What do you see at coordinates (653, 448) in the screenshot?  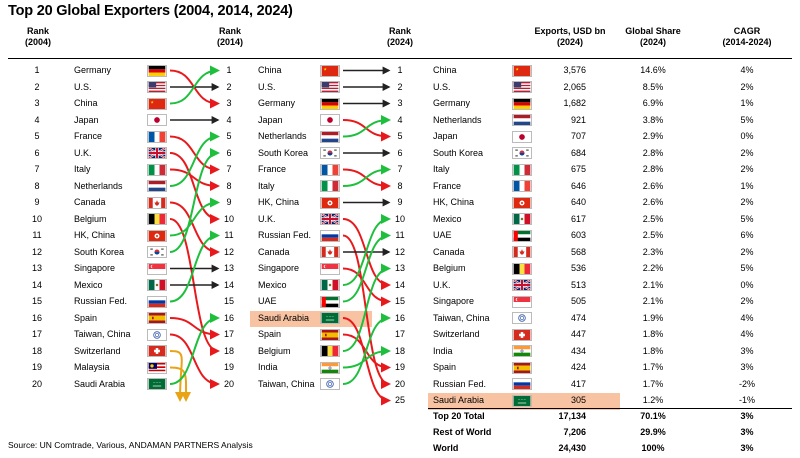 I see `totals-share: 100%` at bounding box center [653, 448].